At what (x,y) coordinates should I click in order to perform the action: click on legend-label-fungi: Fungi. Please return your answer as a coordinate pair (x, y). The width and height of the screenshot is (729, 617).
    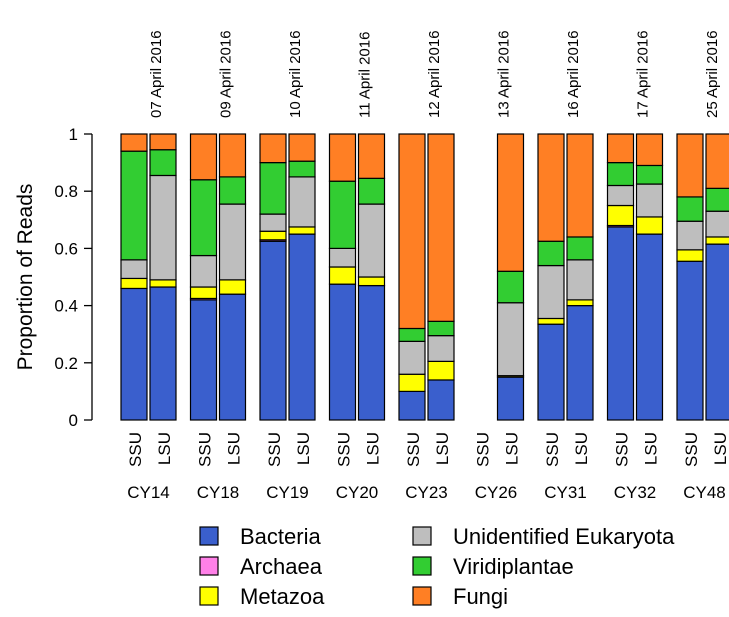
    Looking at the image, I should click on (480, 596).